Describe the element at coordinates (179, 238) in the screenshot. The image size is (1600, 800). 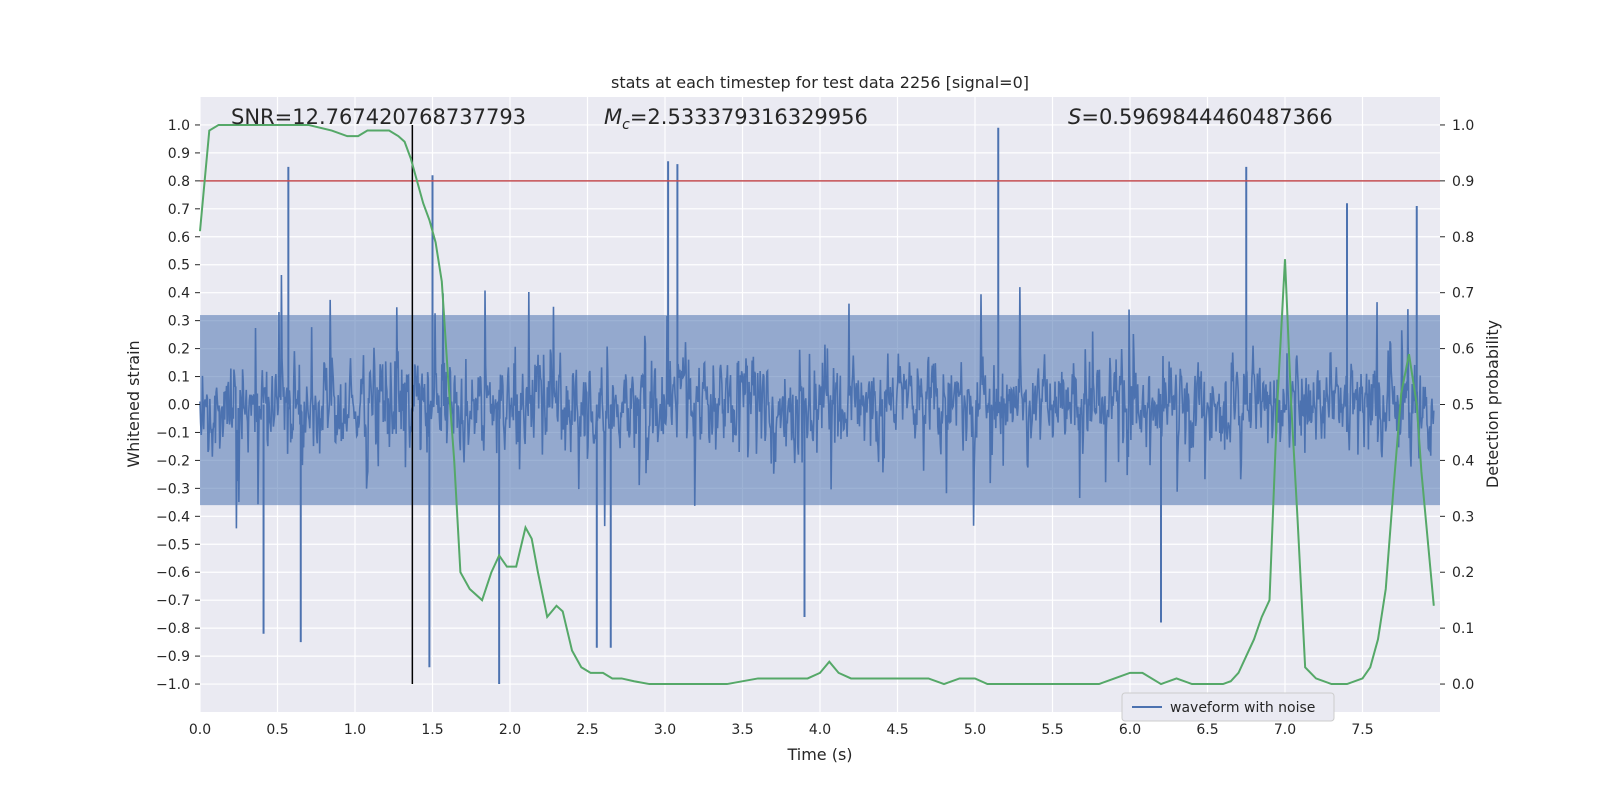
I see `y-left-tick-label: 0.6` at that location.